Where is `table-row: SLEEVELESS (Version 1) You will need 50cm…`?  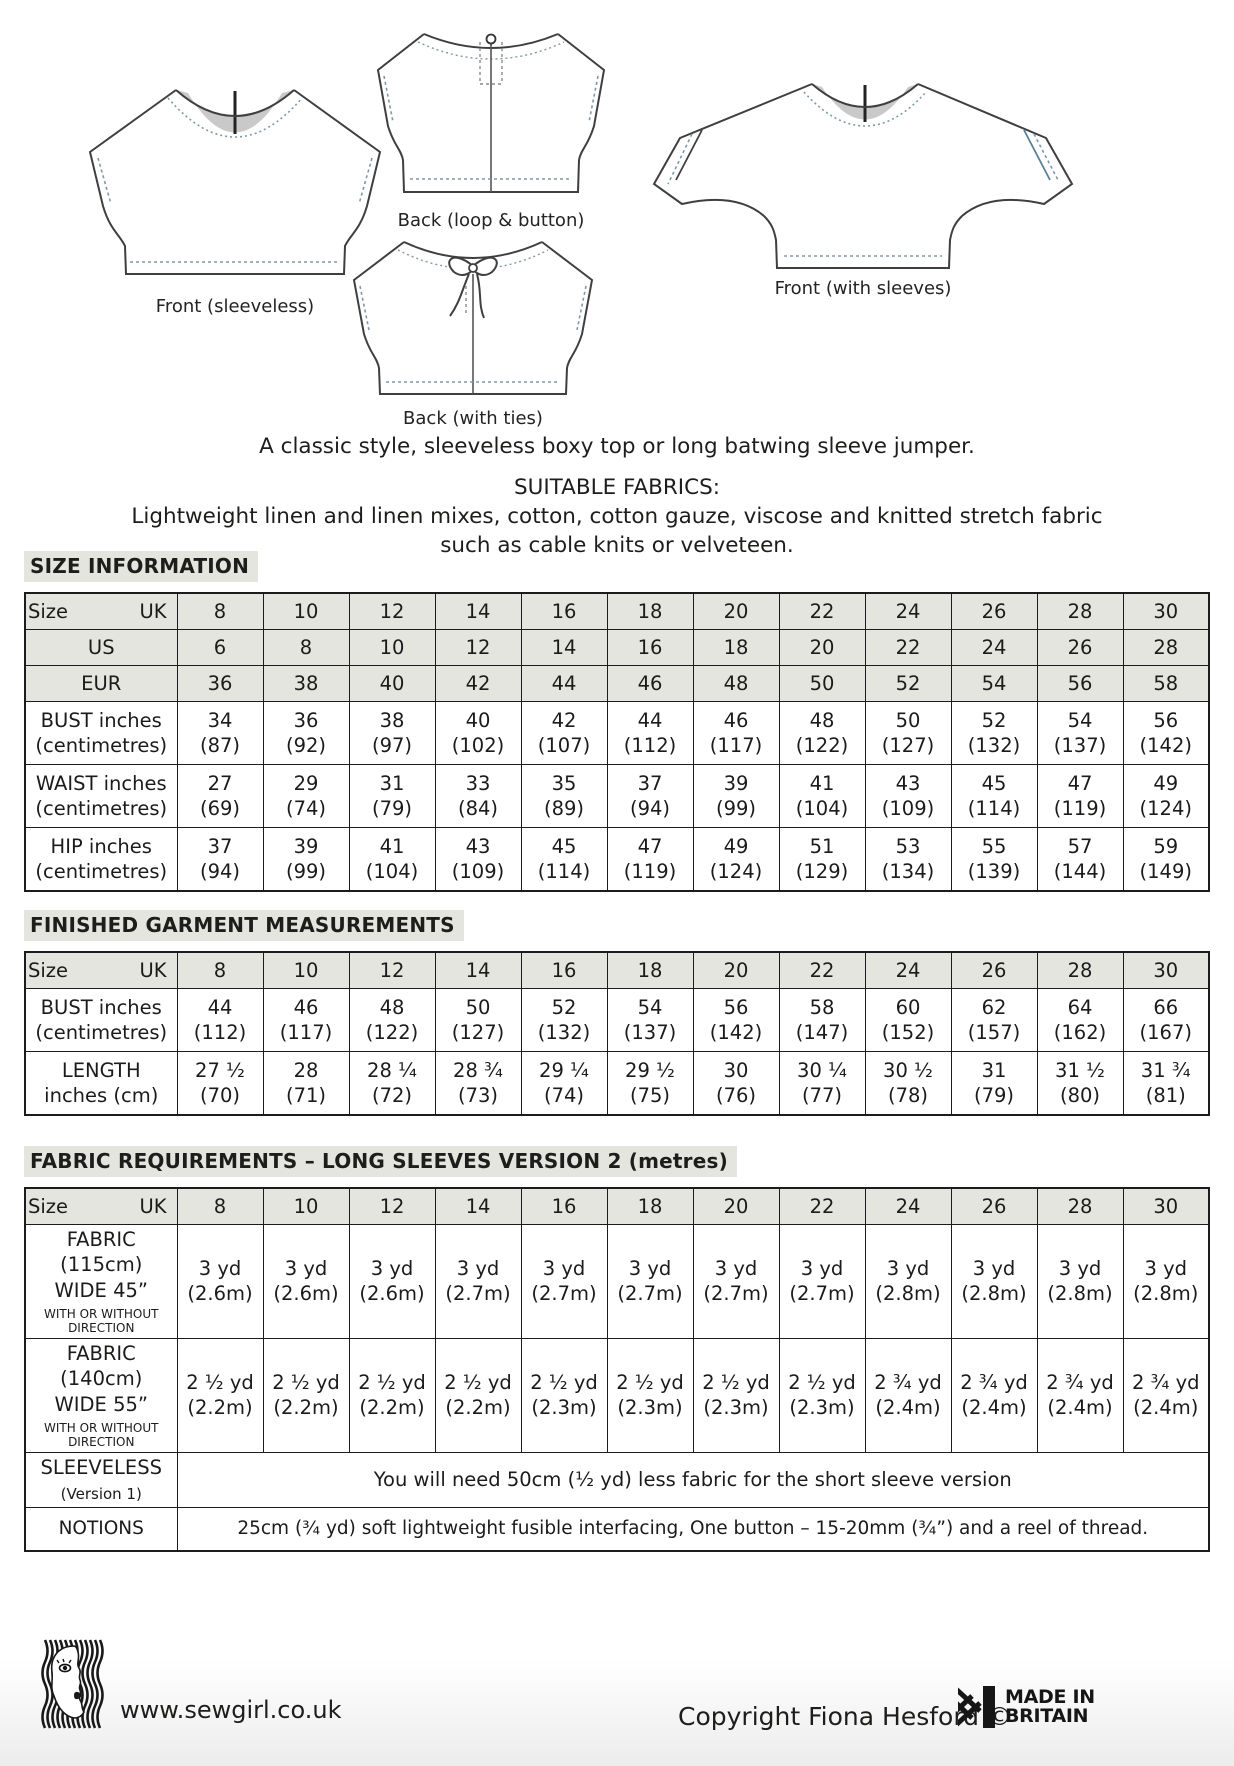
table-row: SLEEVELESS (Version 1) You will need 50cm… is located at coordinates (617, 1480).